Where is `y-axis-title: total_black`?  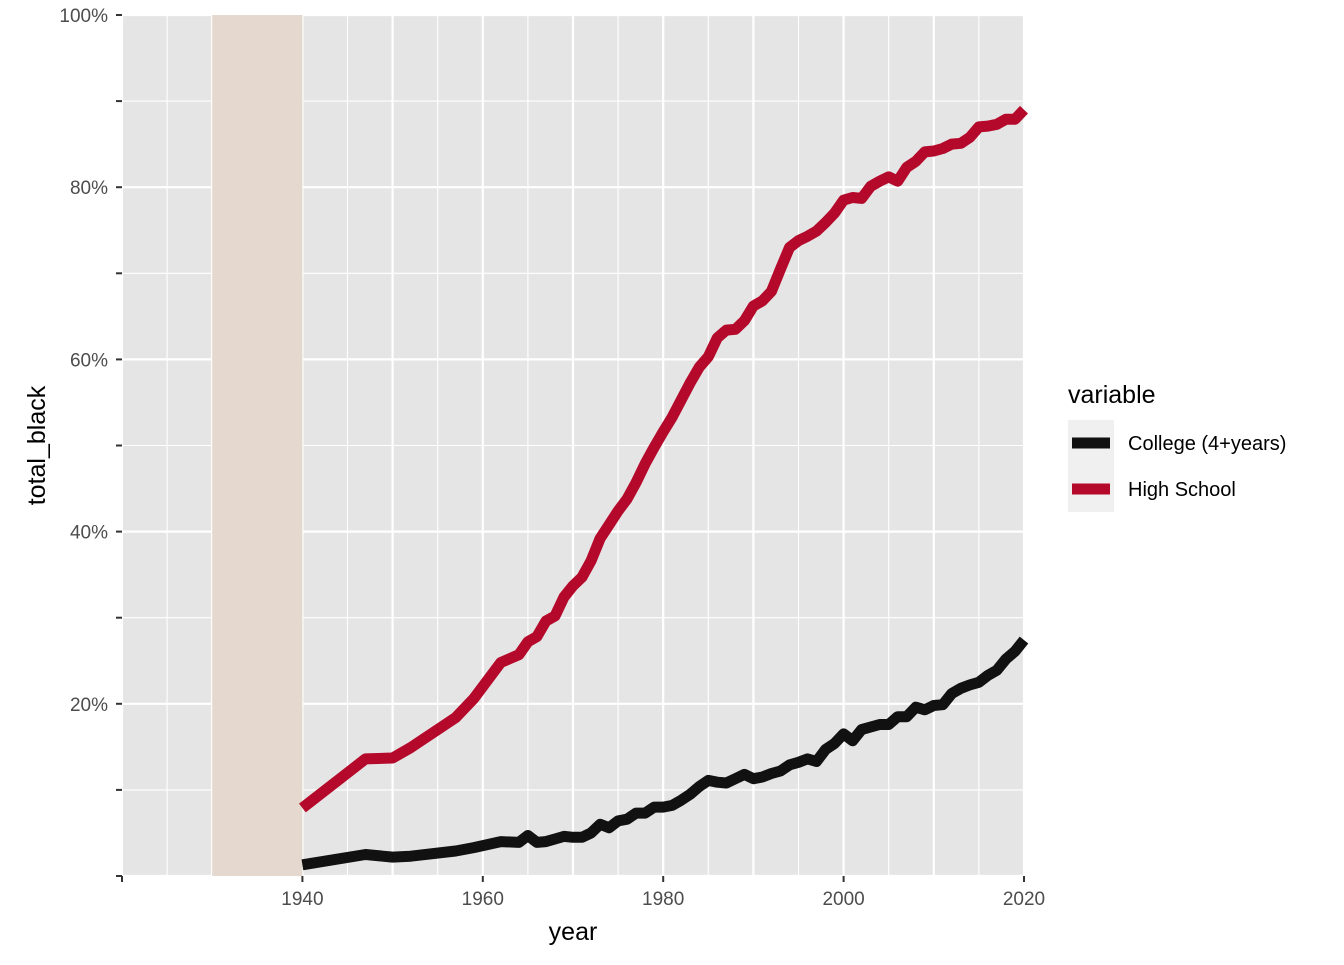
y-axis-title: total_black is located at coordinates (37, 445).